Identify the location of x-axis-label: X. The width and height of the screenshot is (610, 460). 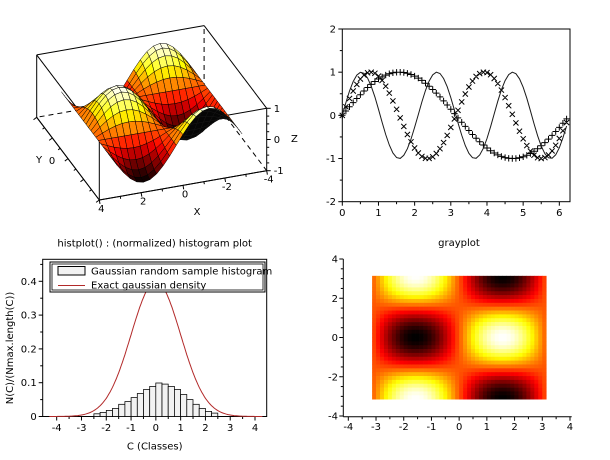
(197, 212).